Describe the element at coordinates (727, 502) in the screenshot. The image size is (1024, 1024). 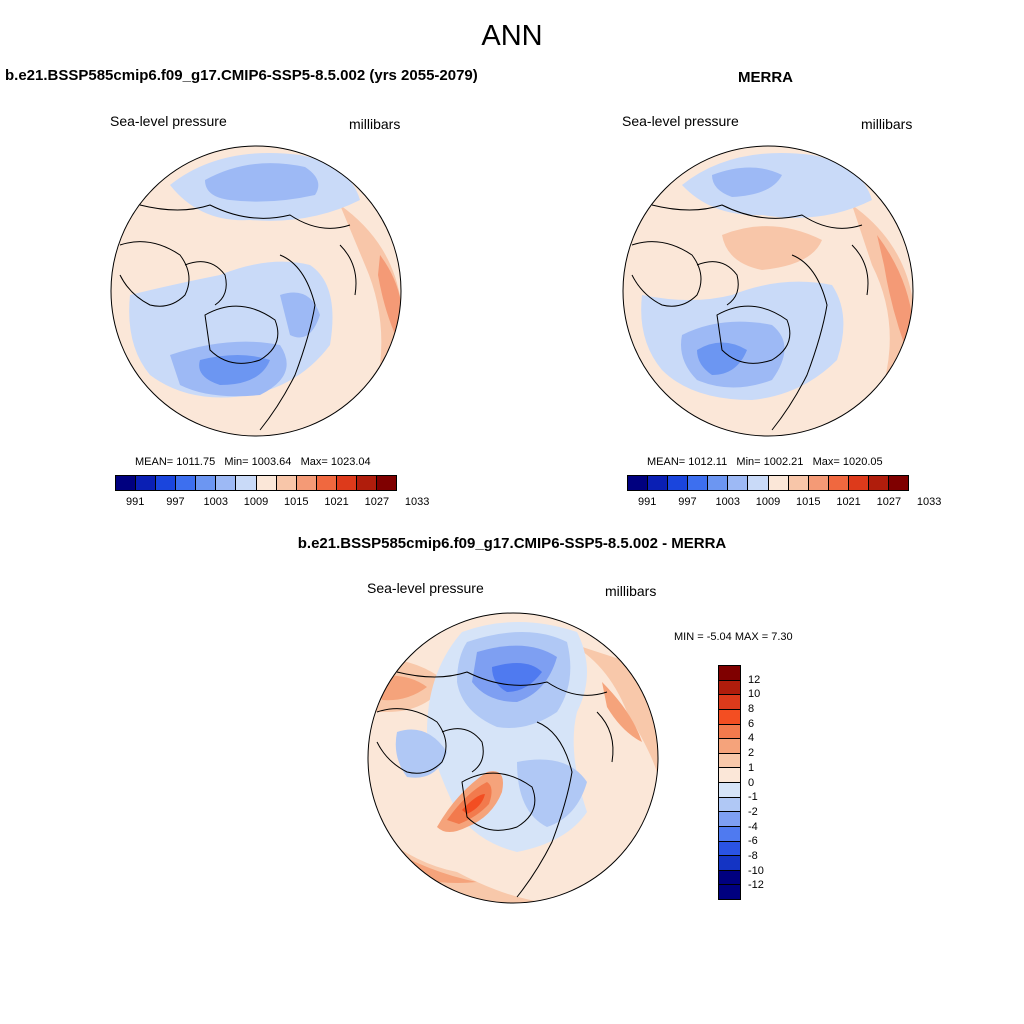
I see `obs-colorbar-tick-label: 1003` at that location.